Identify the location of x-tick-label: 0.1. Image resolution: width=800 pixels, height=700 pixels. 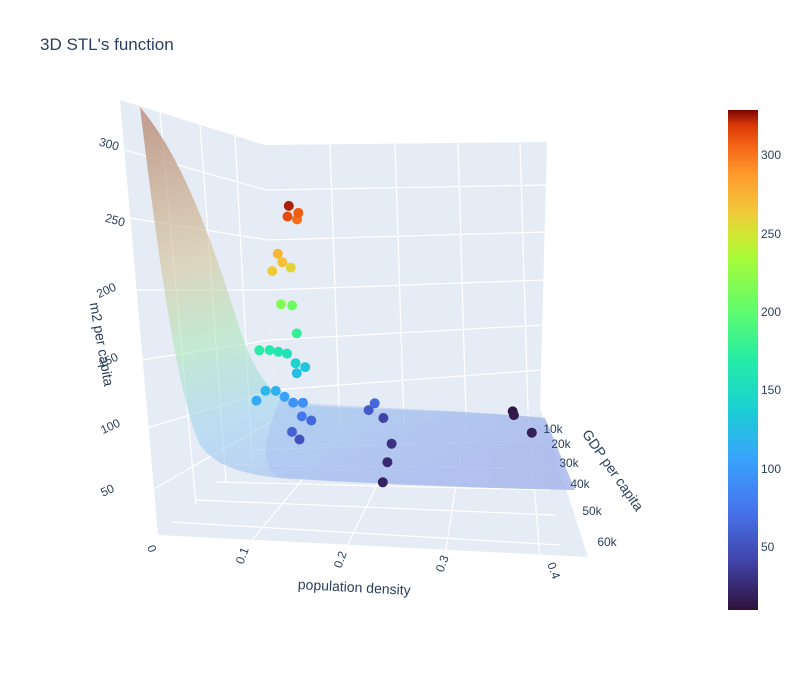
(242, 555).